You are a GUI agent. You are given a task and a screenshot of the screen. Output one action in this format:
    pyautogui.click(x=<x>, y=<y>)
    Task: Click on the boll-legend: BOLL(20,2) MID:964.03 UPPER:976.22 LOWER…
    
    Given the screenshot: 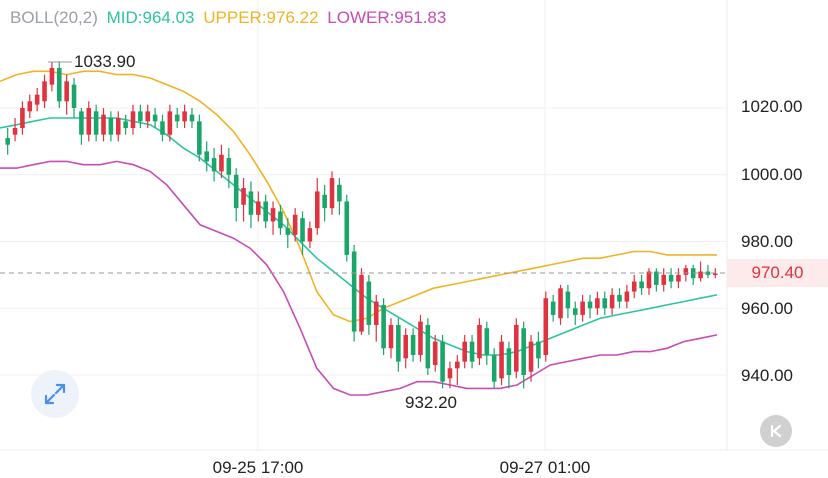 What is the action you would take?
    pyautogui.click(x=230, y=18)
    